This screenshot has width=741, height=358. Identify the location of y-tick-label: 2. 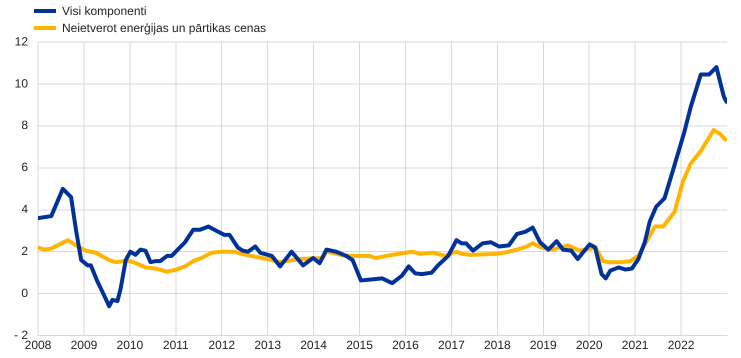
(24, 251).